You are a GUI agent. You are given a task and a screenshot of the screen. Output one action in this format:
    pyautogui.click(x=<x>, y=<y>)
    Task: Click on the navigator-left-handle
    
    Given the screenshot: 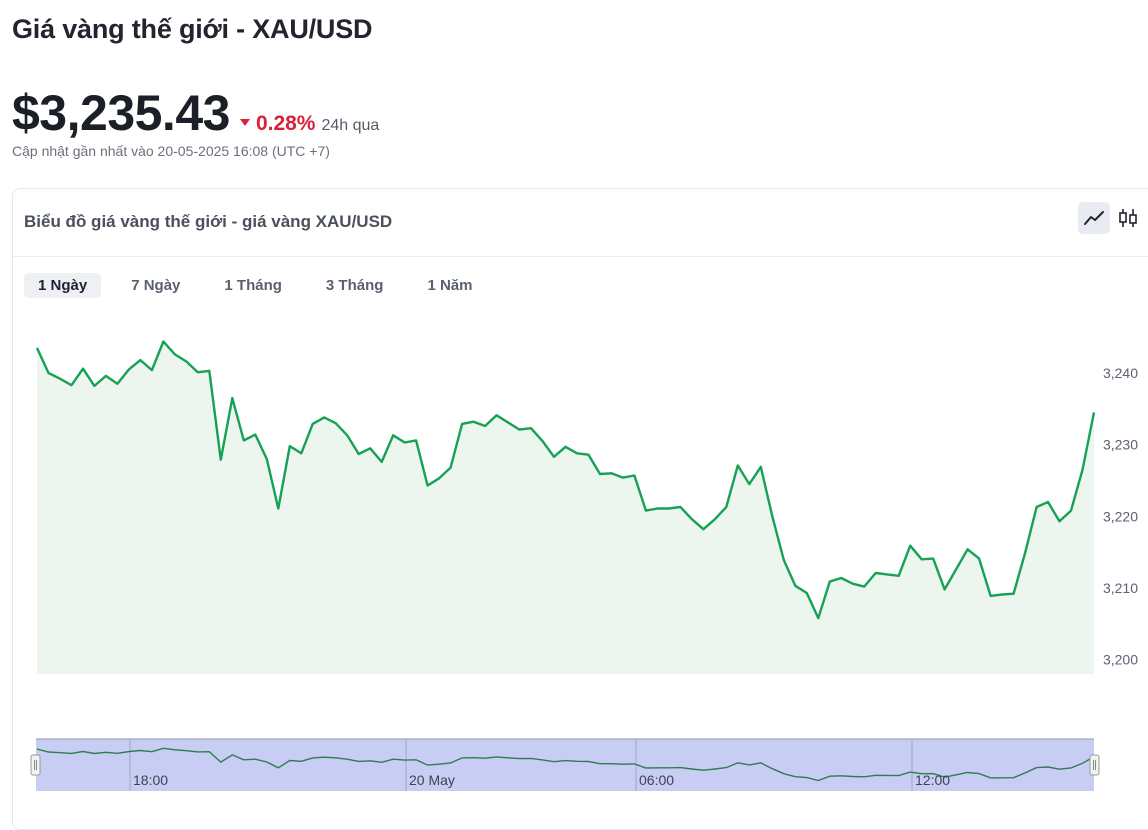 What is the action you would take?
    pyautogui.click(x=35, y=765)
    